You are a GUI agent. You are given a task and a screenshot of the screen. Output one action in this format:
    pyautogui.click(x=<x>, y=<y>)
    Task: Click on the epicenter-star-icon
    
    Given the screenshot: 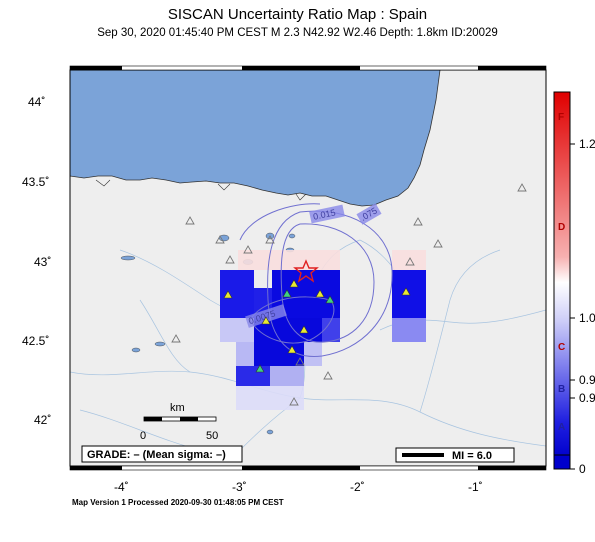 What is the action you would take?
    pyautogui.click(x=306, y=271)
    